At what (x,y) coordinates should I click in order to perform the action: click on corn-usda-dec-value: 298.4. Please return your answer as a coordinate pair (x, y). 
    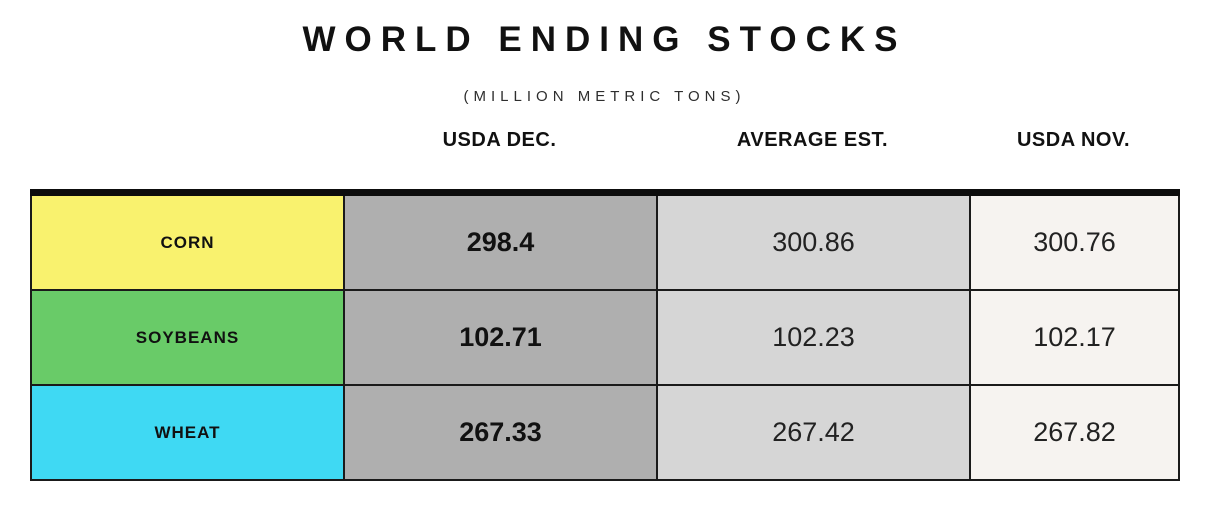
    Looking at the image, I should click on (500, 241).